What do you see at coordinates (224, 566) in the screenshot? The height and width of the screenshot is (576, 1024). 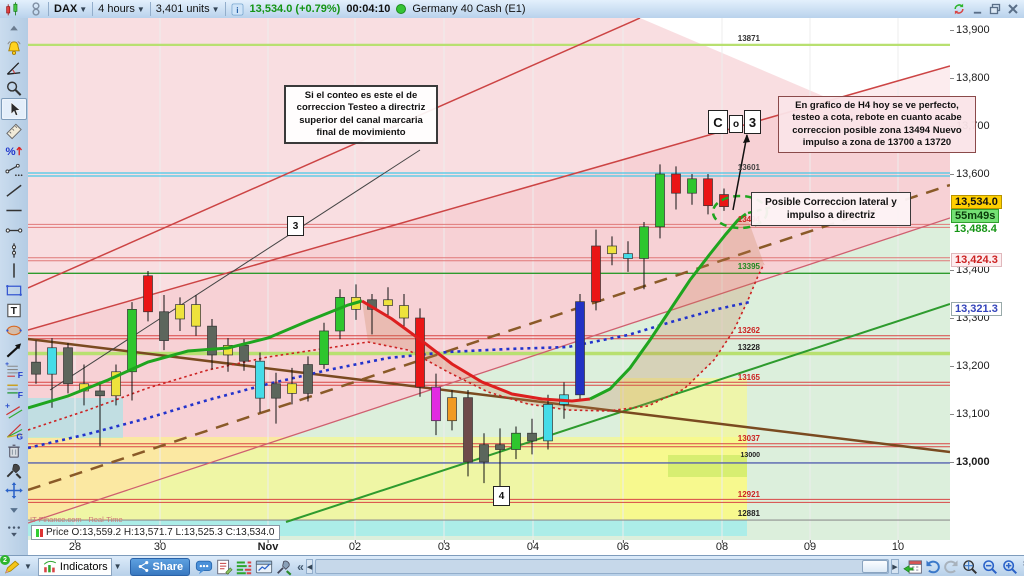 I see `news-button` at bounding box center [224, 566].